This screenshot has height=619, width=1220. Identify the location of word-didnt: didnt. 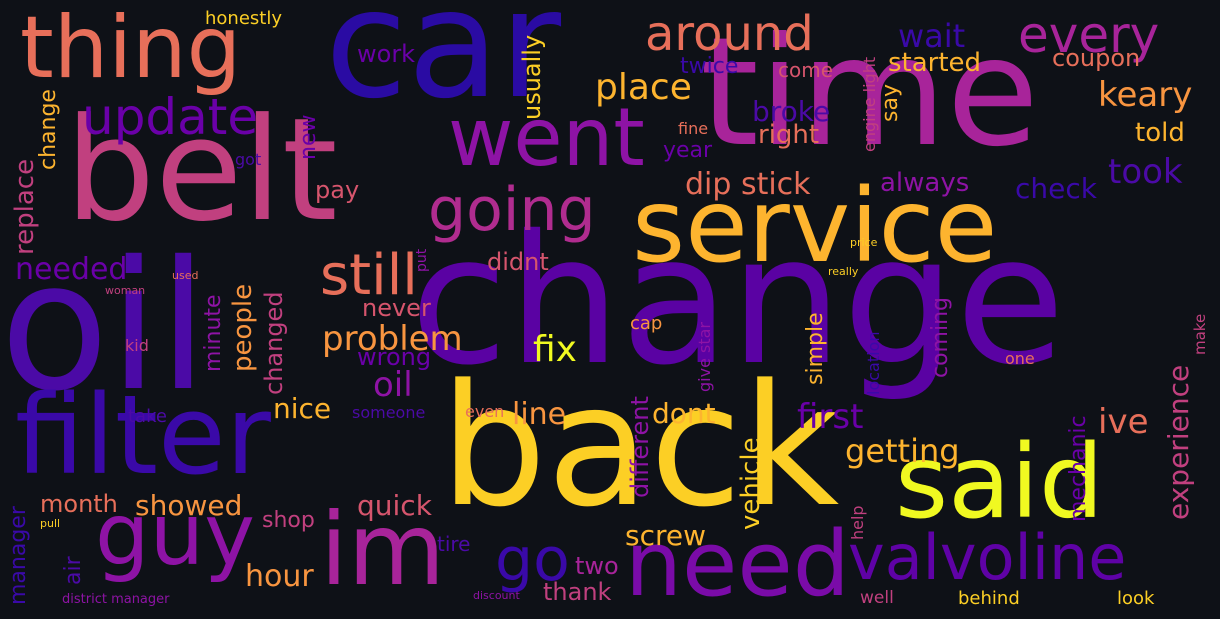
(518, 262).